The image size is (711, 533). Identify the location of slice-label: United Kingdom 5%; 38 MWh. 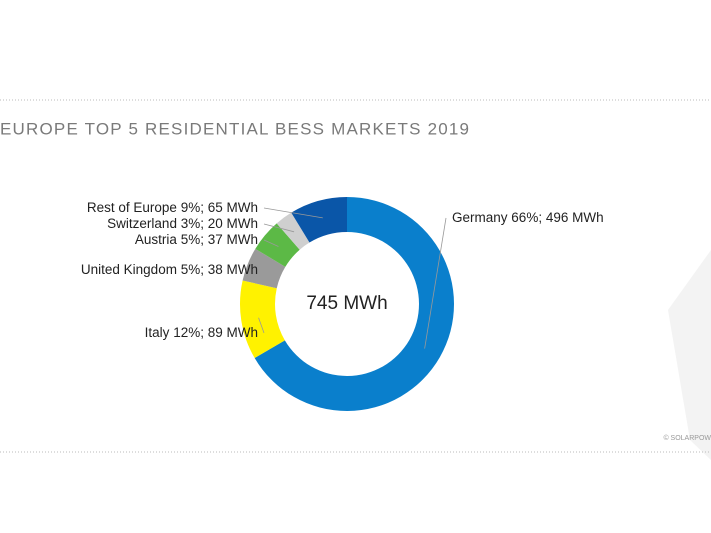
(169, 269).